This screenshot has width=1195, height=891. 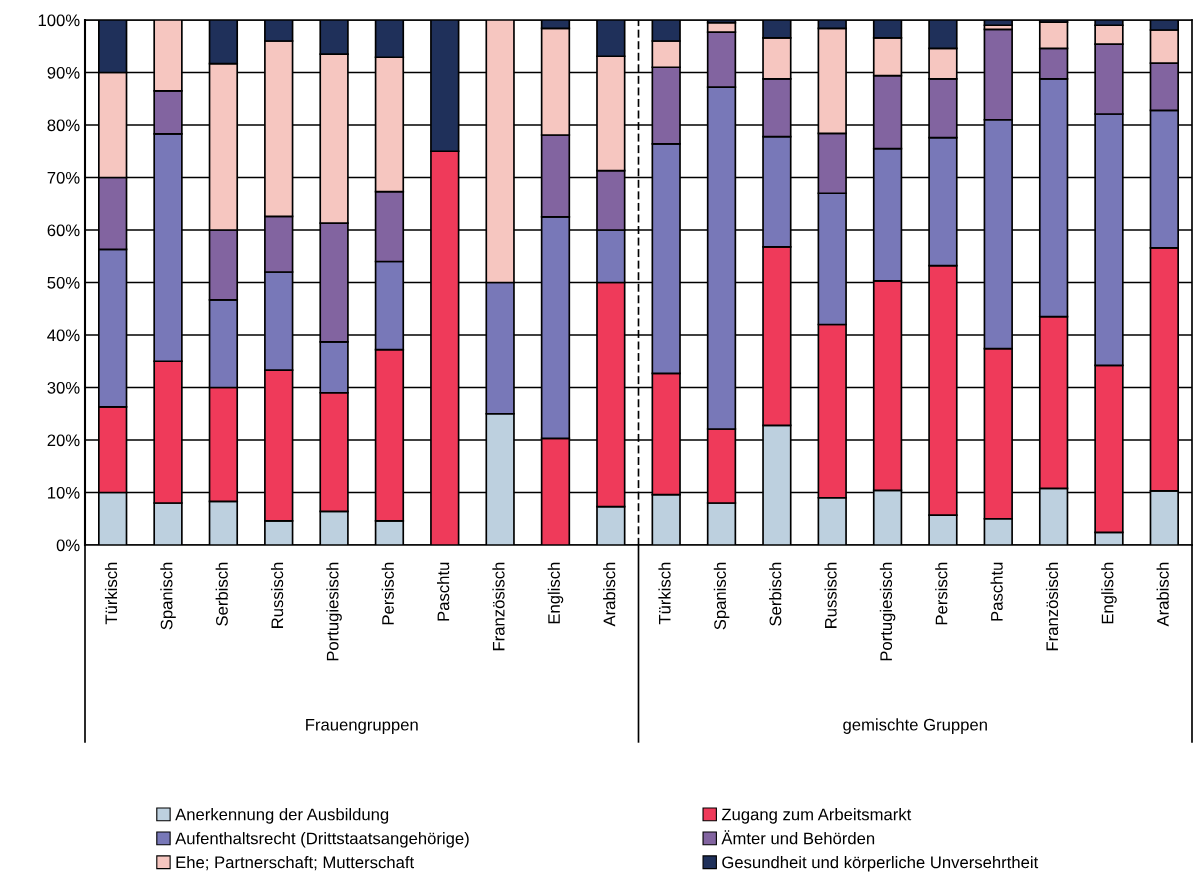 What do you see at coordinates (59, 20) in the screenshot?
I see `y-tick-label: 100%` at bounding box center [59, 20].